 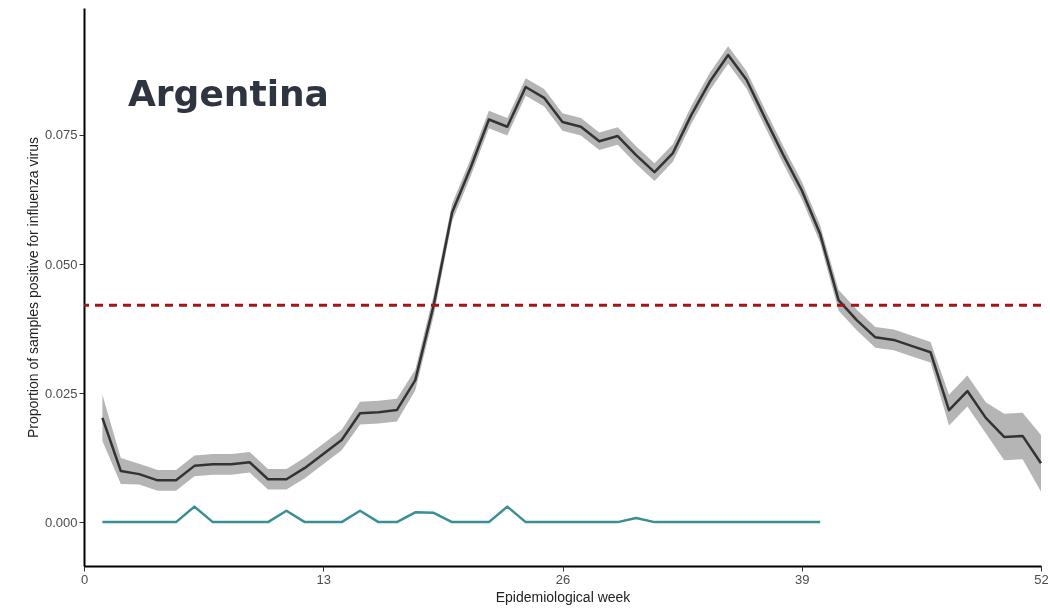 I want to click on y-tick-label: 0.050, so click(x=61, y=264).